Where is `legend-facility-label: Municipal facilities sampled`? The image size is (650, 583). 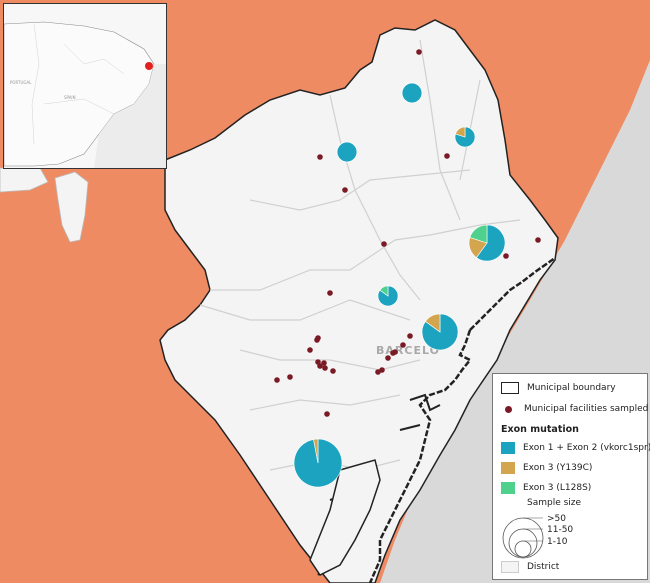
legend-facility-label: Municipal facilities sampled is located at coordinates (586, 409).